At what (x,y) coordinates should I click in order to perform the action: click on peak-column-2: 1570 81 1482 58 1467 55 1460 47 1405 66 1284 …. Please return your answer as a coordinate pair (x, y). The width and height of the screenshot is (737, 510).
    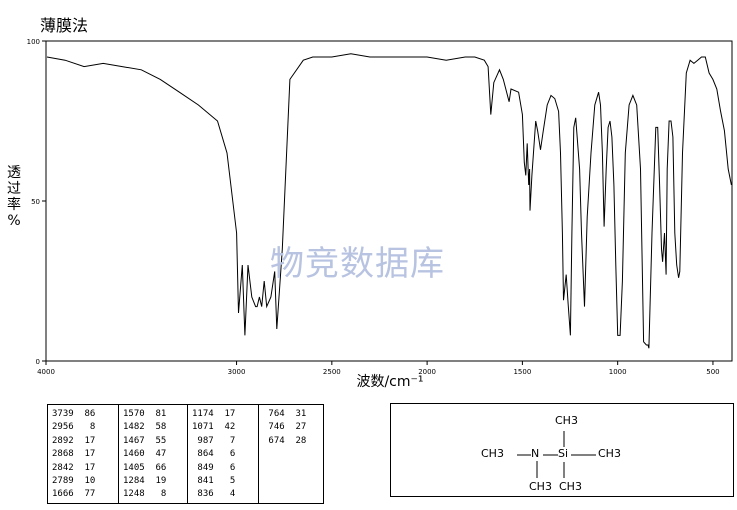
    Looking at the image, I should click on (153, 454).